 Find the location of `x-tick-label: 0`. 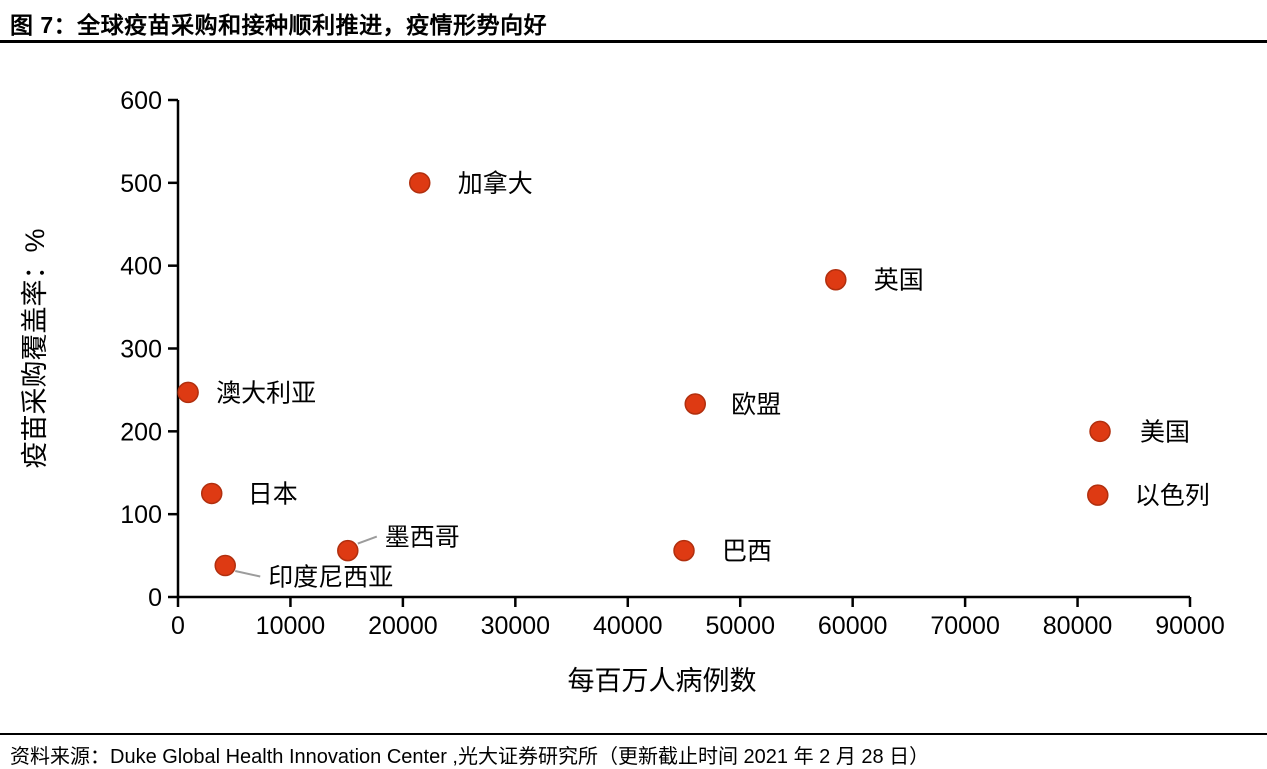

x-tick-label: 0 is located at coordinates (178, 626).